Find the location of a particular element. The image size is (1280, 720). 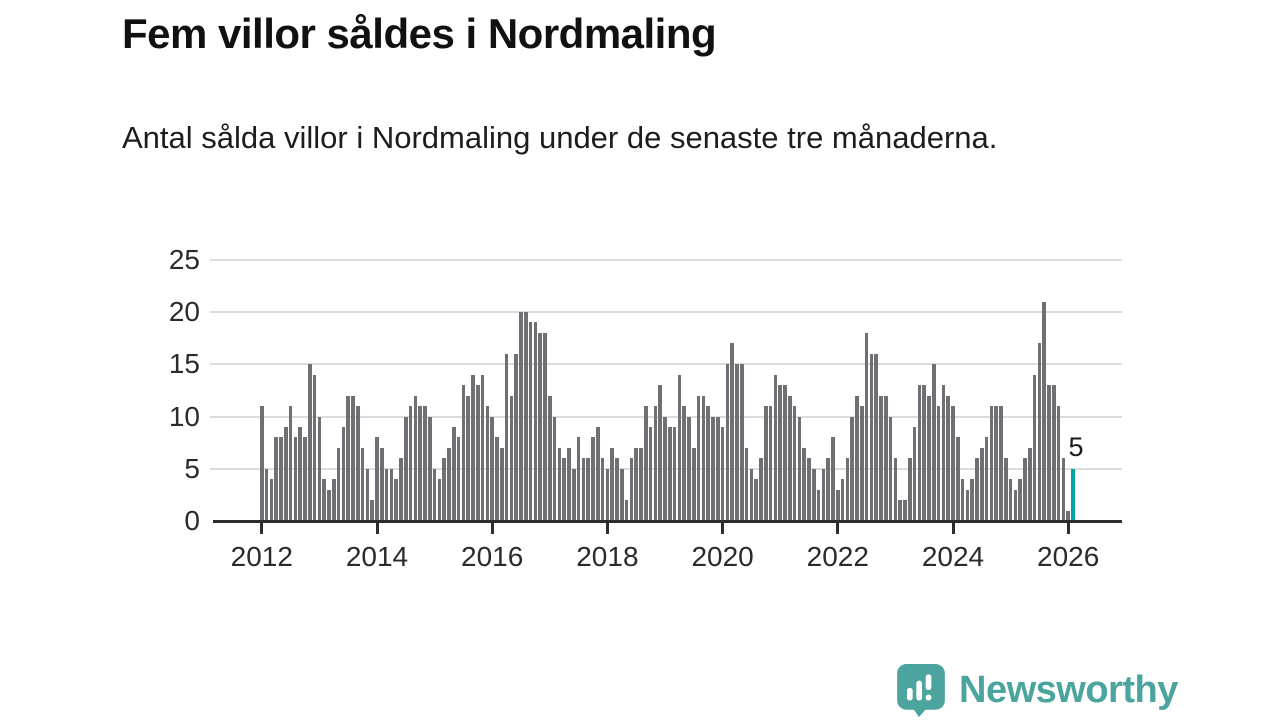

y-axis-tick-label: 25 is located at coordinates (184, 259).